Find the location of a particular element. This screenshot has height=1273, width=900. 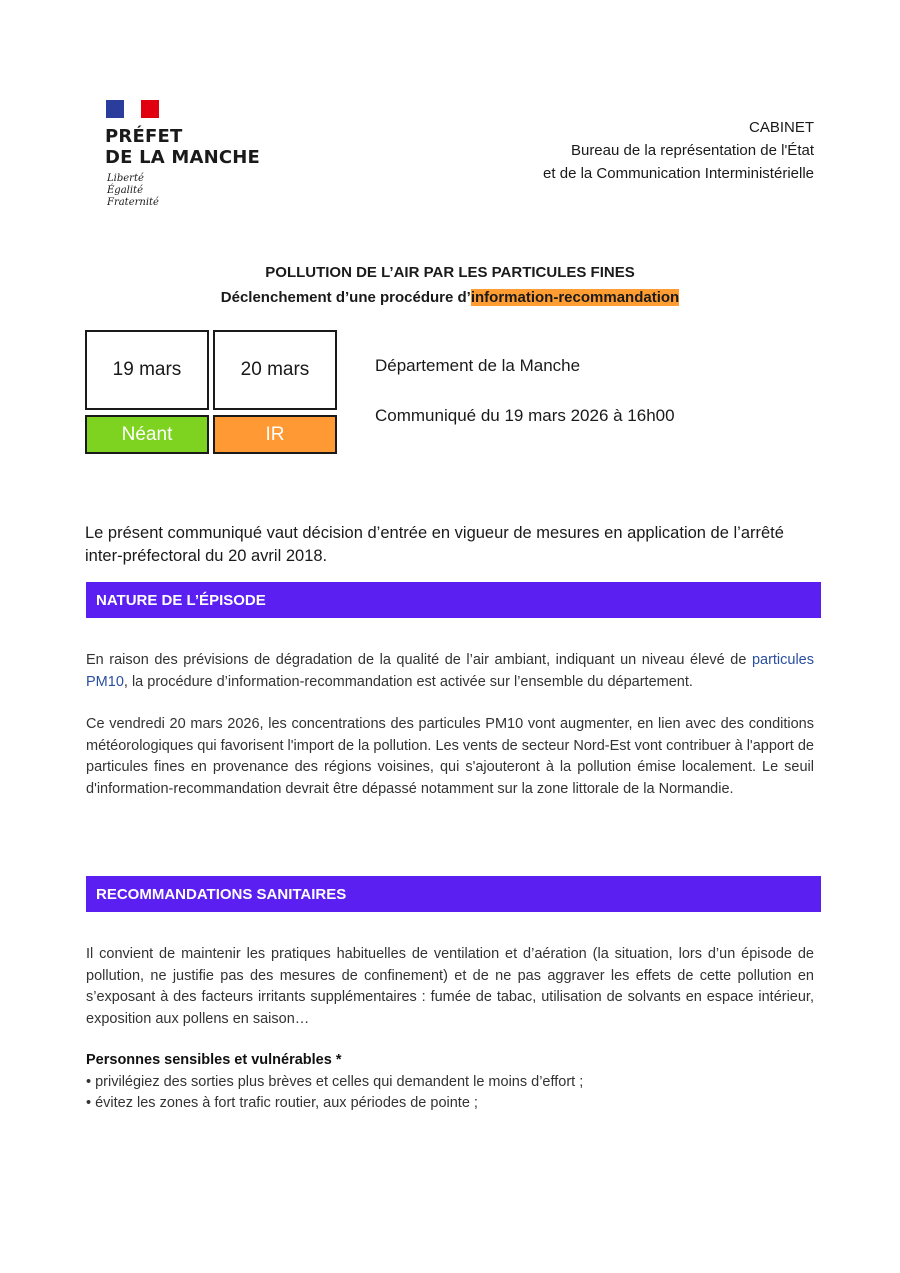

office-line: Bureau de la représentation de l'État is located at coordinates (692, 150).